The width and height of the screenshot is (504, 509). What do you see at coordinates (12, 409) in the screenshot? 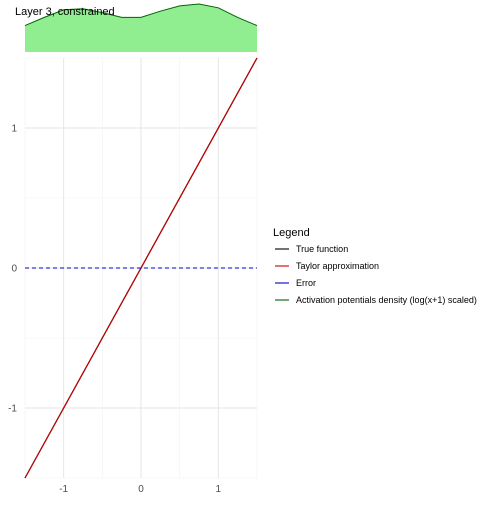
I see `y-tick-label: -1` at bounding box center [12, 409].